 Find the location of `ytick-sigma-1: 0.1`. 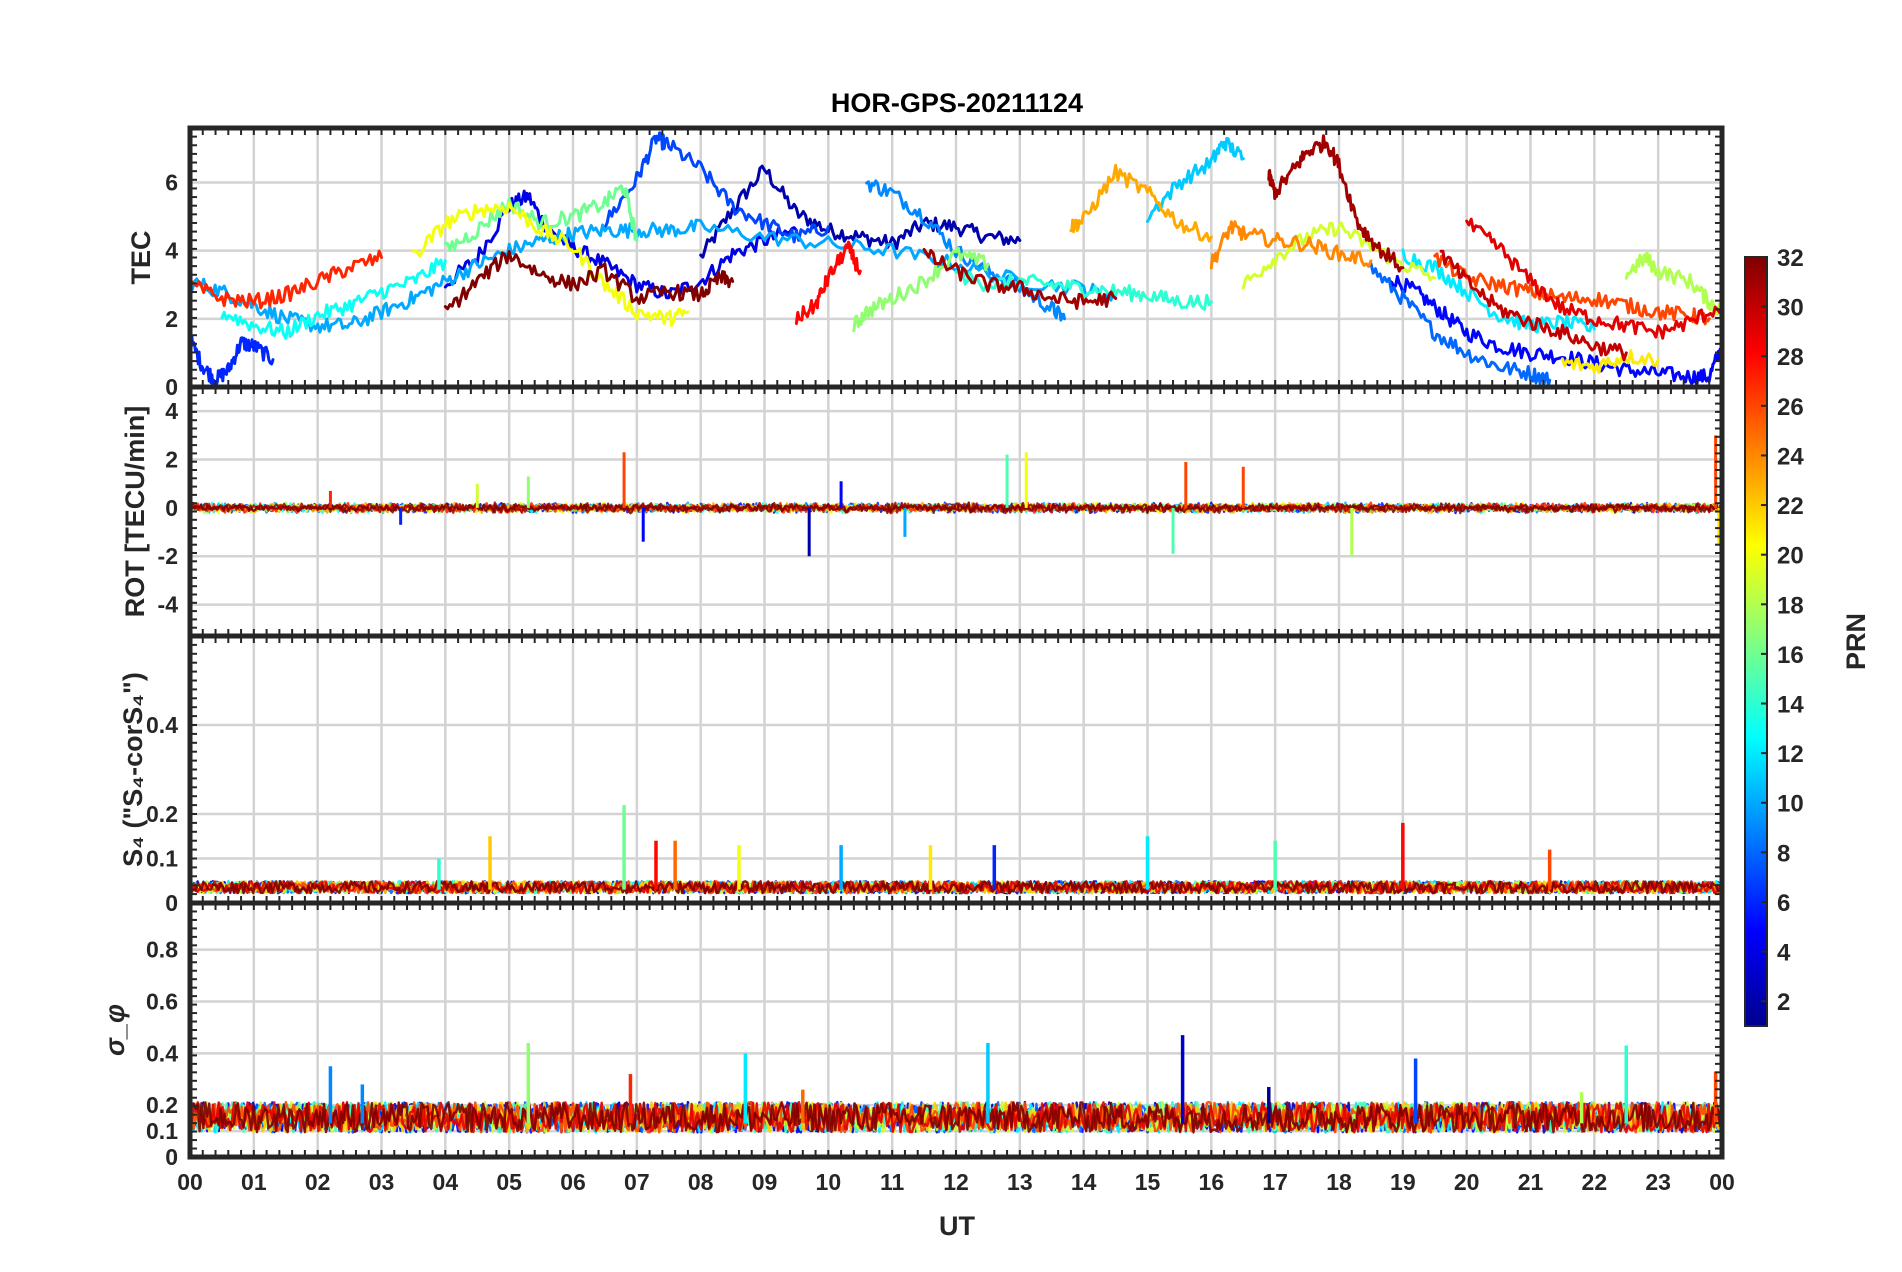

ytick-sigma-1: 0.1 is located at coordinates (162, 1131).